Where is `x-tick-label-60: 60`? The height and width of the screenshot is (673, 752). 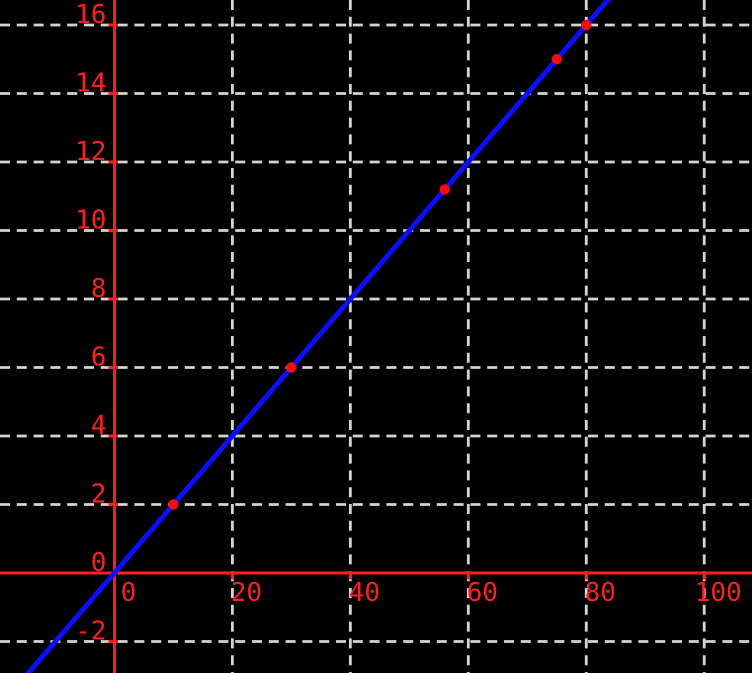 x-tick-label-60: 60 is located at coordinates (482, 593).